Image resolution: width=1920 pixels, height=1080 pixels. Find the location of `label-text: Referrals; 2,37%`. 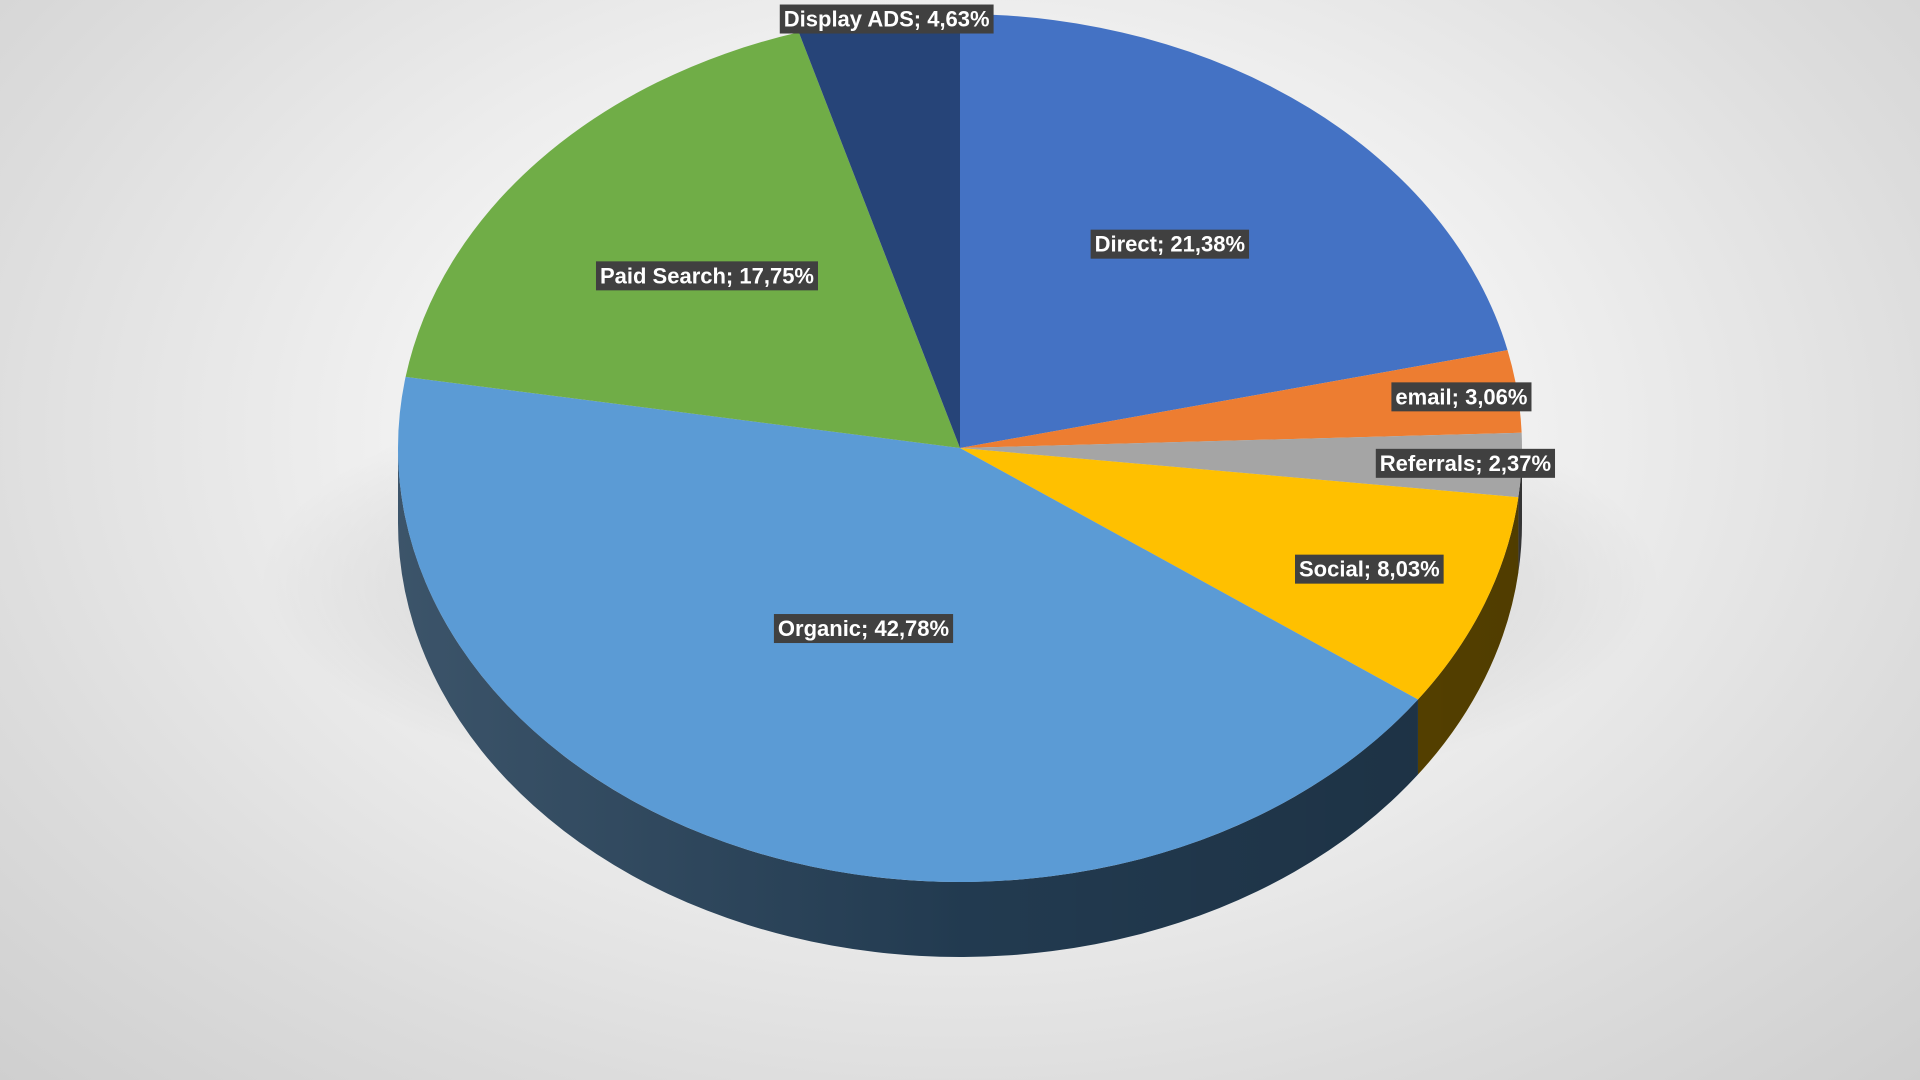

label-text: Referrals; 2,37% is located at coordinates (1465, 463).